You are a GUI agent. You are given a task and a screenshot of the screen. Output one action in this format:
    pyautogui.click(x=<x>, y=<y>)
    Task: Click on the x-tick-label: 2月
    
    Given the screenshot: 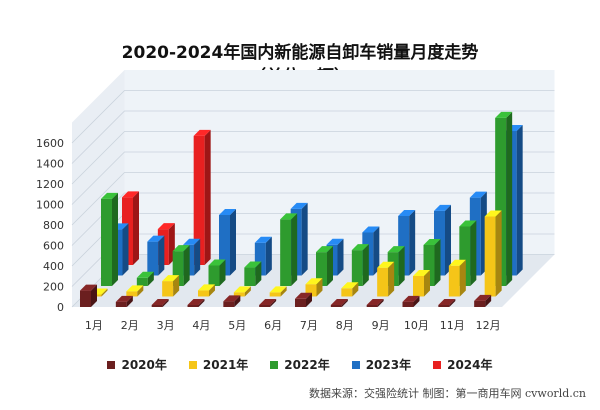 What is the action you would take?
    pyautogui.click(x=130, y=325)
    